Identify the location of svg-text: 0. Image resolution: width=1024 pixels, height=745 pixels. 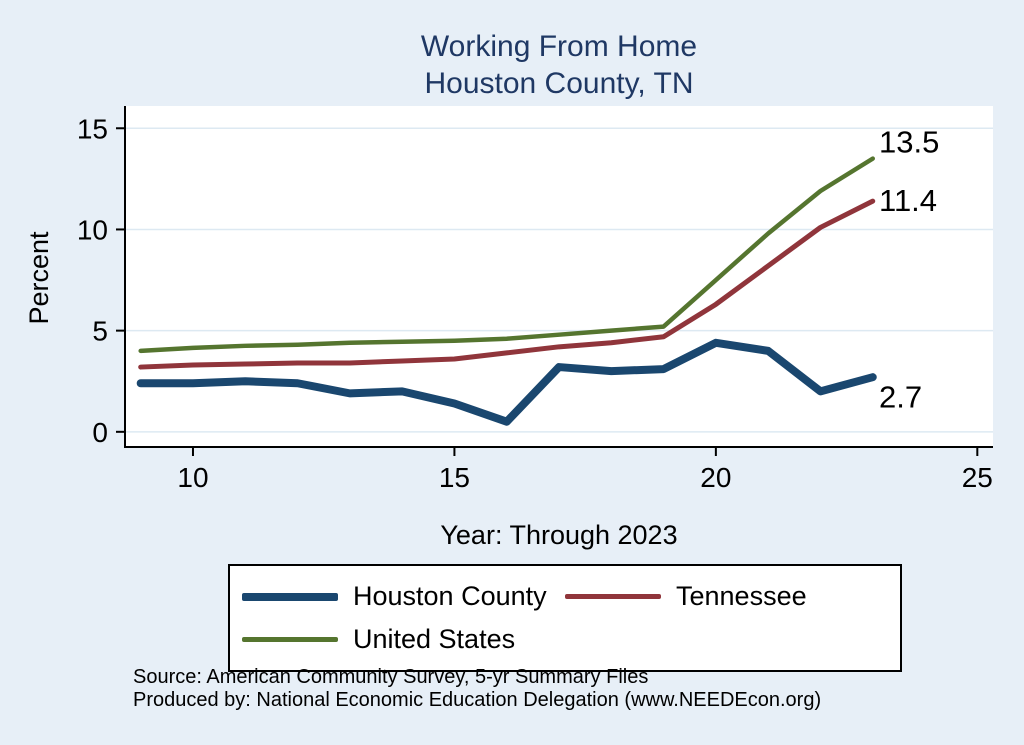
(100, 432).